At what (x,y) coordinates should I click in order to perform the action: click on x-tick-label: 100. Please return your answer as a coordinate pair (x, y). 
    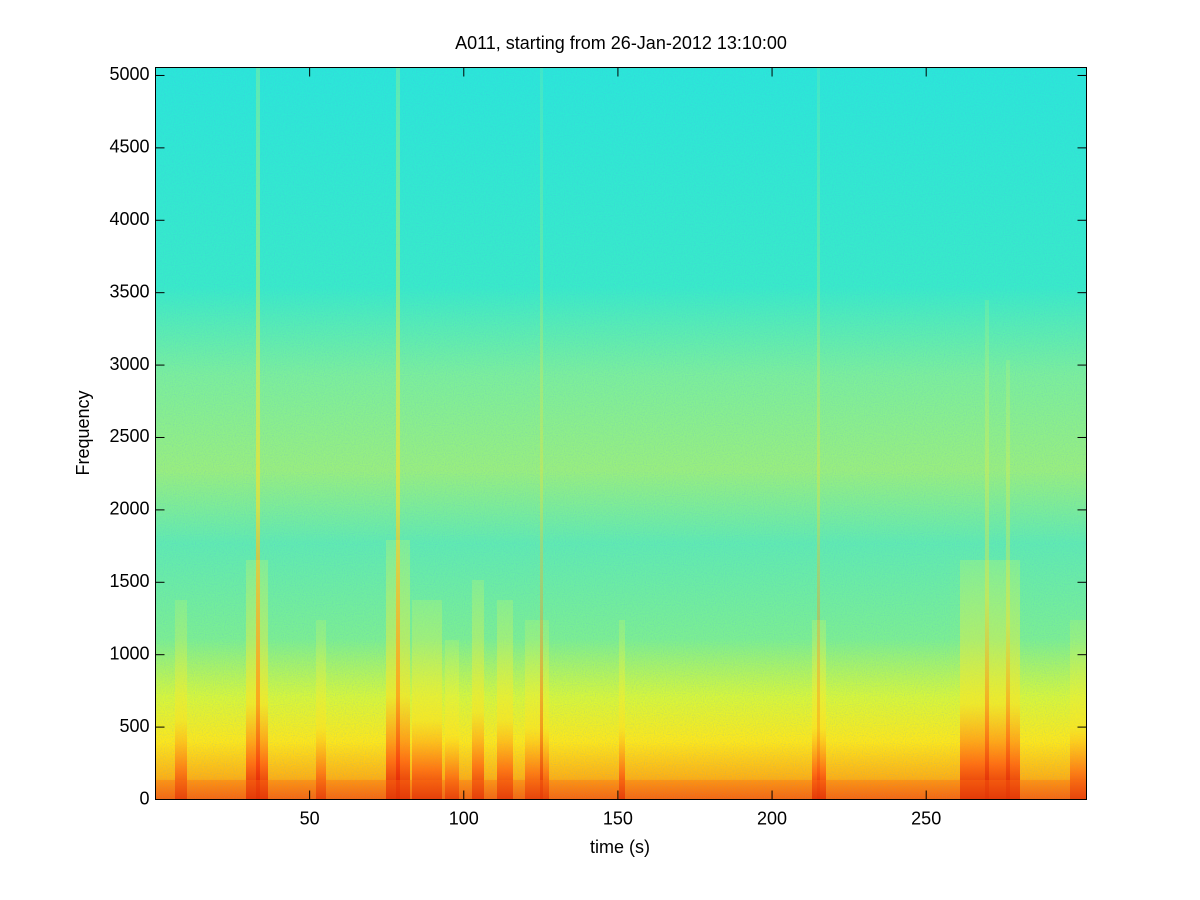
    Looking at the image, I should click on (464, 818).